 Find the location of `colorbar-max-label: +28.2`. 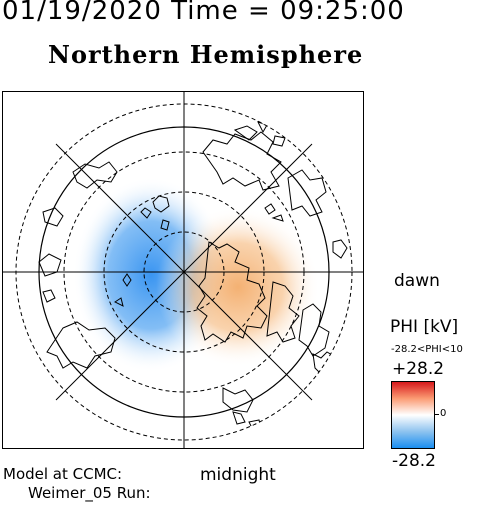

colorbar-max-label: +28.2 is located at coordinates (418, 369).